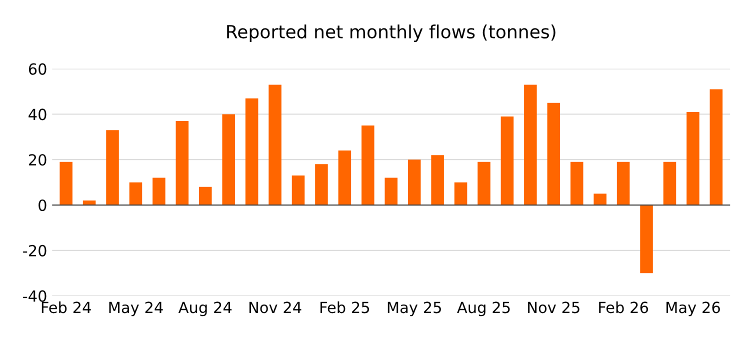 This screenshot has width=745, height=344. What do you see at coordinates (37, 160) in the screenshot?
I see `y-tick-label: 20` at bounding box center [37, 160].